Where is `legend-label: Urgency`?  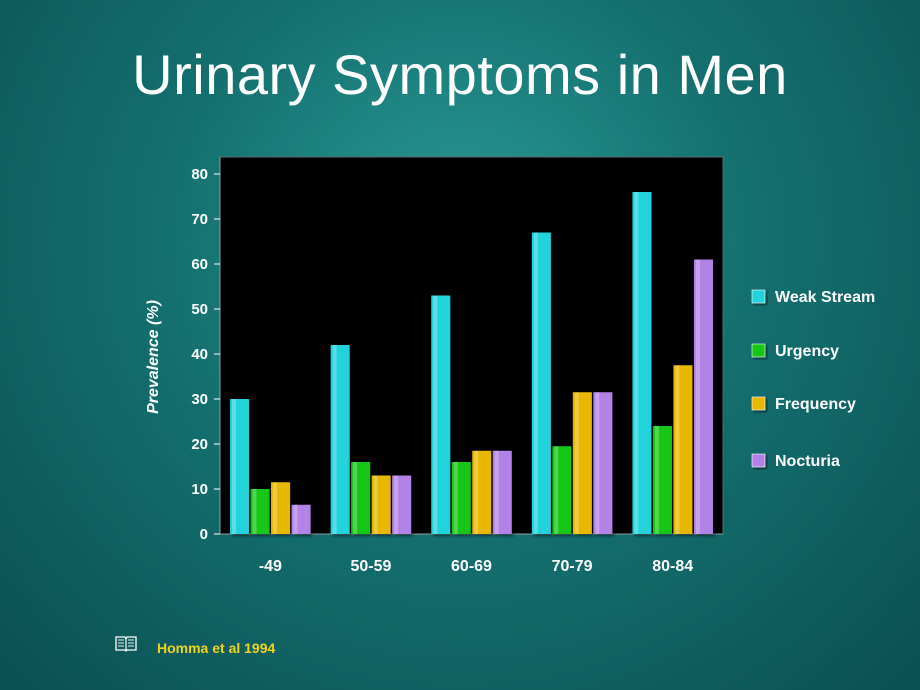
legend-label: Urgency is located at coordinates (807, 351).